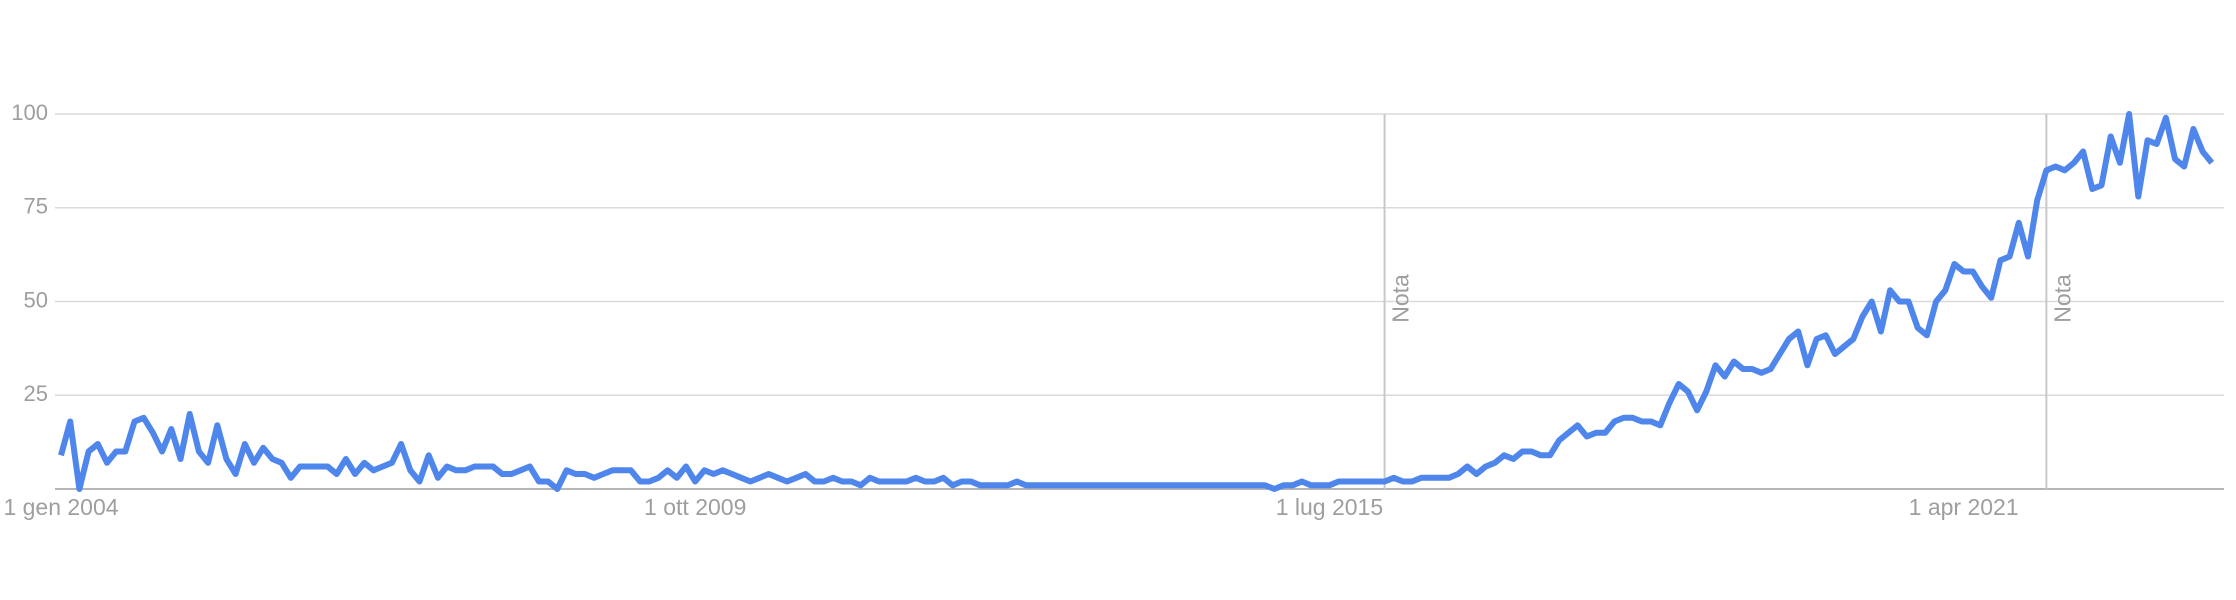 The width and height of the screenshot is (2236, 600). Describe the element at coordinates (29, 112) in the screenshot. I see `y-tick-label: 100` at that location.